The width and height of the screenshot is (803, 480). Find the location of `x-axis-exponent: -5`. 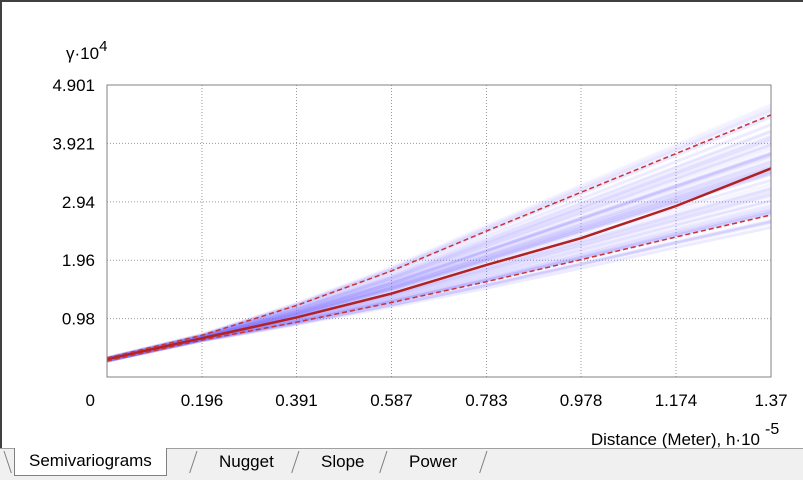

x-axis-exponent: -5 is located at coordinates (772, 429).